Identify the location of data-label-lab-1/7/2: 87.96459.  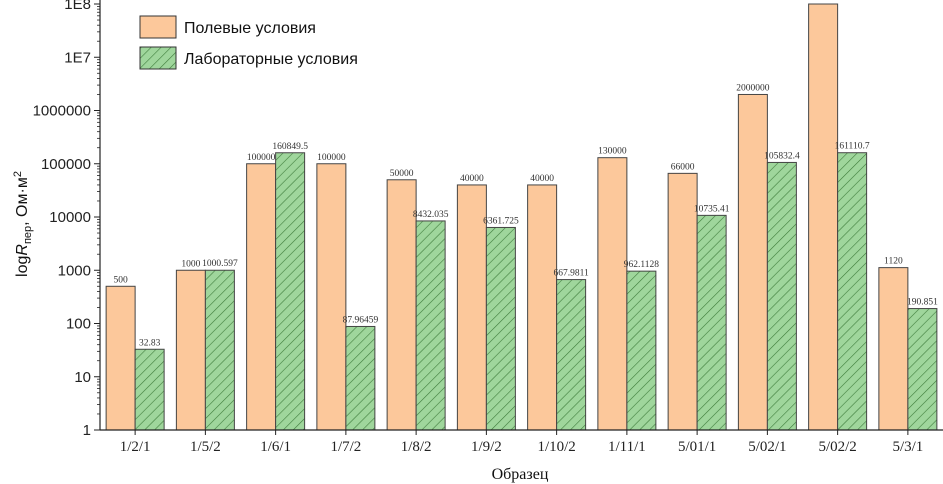
(361, 320).